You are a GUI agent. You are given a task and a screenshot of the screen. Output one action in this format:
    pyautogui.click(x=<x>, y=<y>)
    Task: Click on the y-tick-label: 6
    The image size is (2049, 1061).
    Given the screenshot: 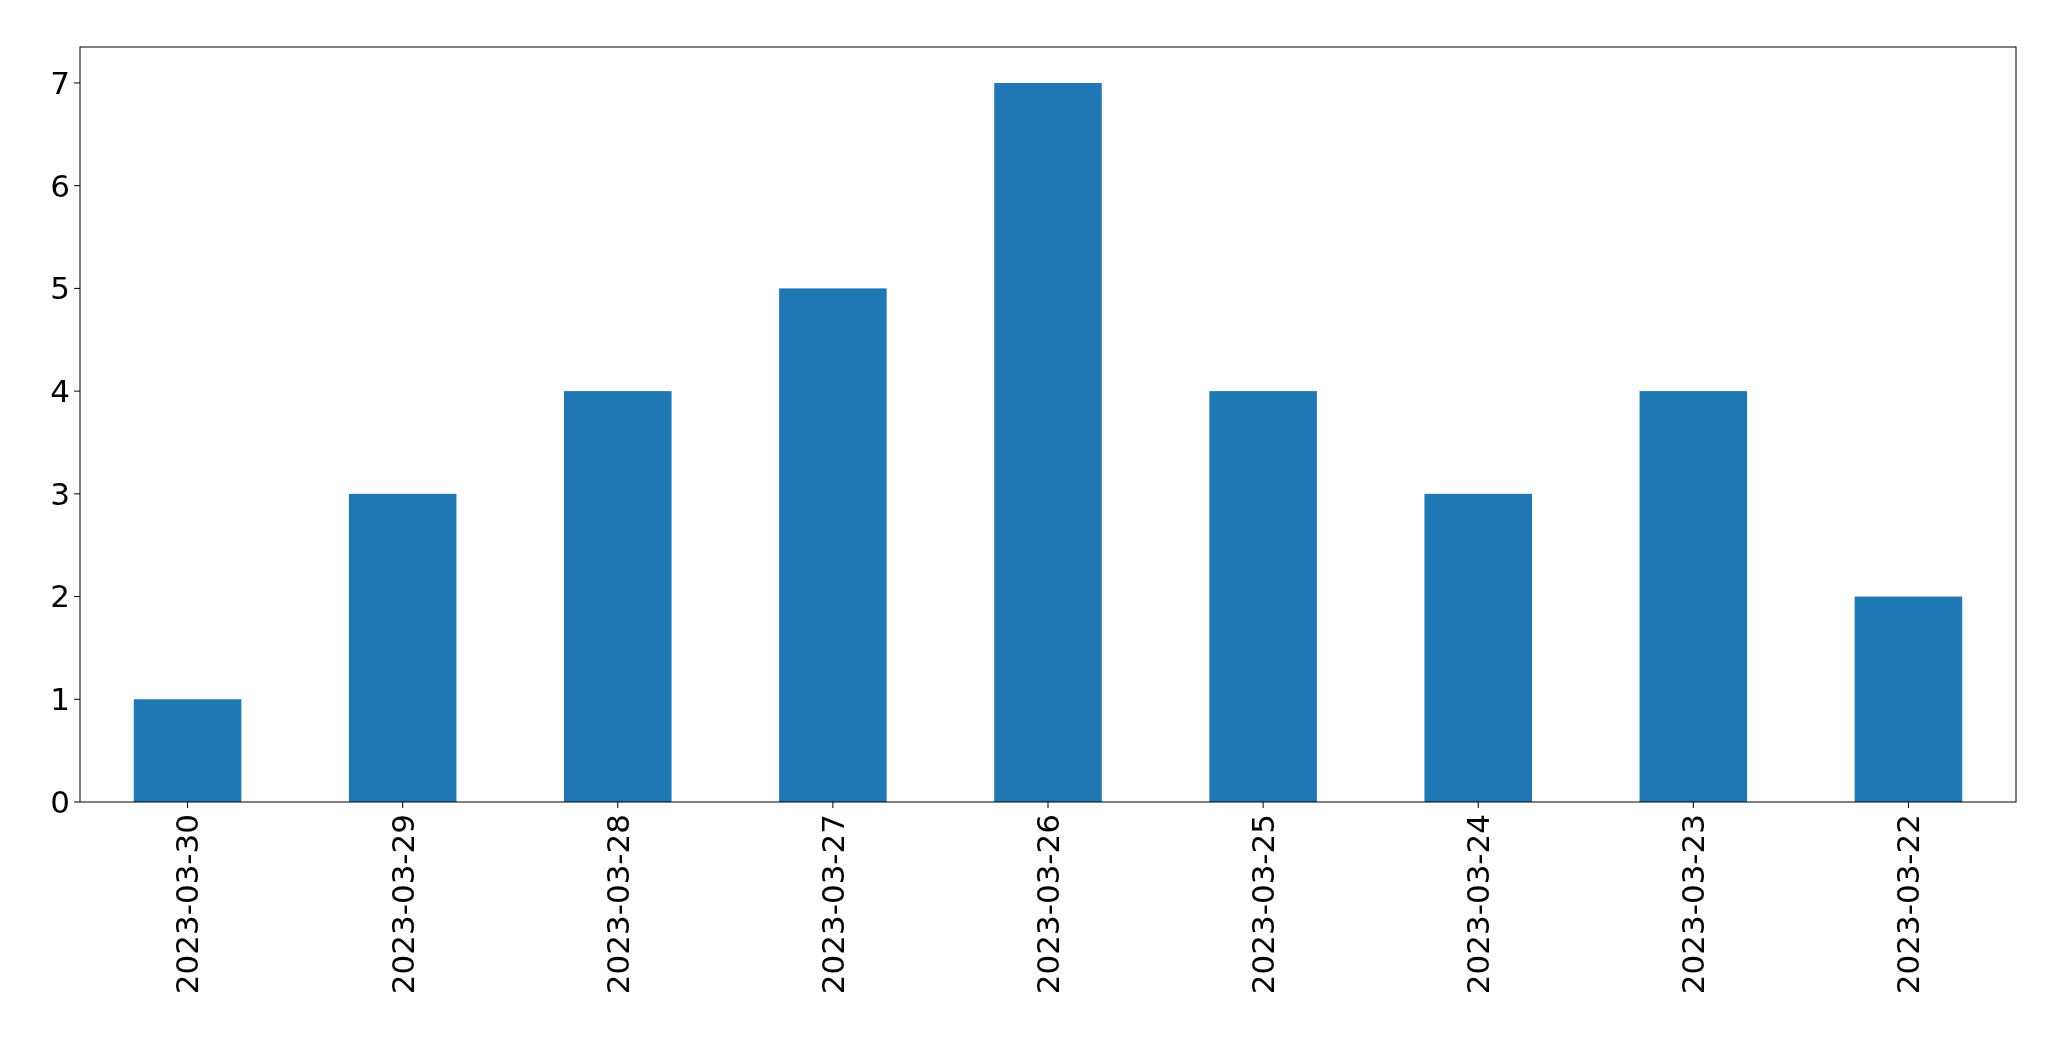 What is the action you would take?
    pyautogui.click(x=60, y=185)
    